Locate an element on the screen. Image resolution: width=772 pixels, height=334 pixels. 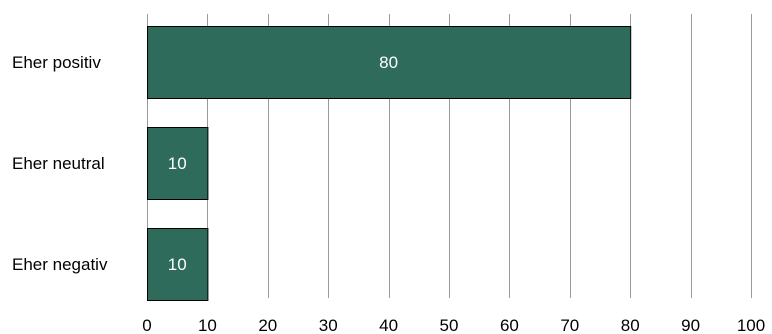
bar-value-label: 80 is located at coordinates (388, 62).